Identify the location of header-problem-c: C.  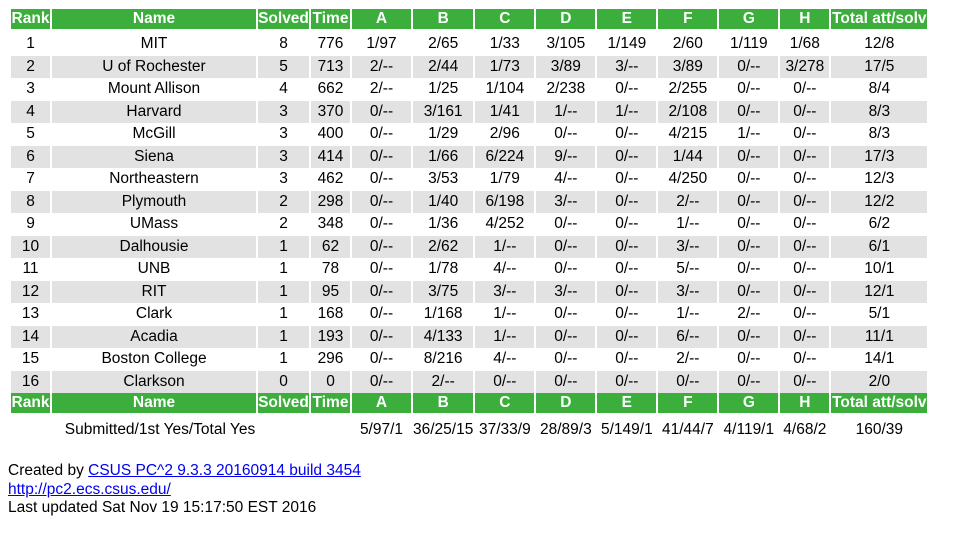
(505, 403).